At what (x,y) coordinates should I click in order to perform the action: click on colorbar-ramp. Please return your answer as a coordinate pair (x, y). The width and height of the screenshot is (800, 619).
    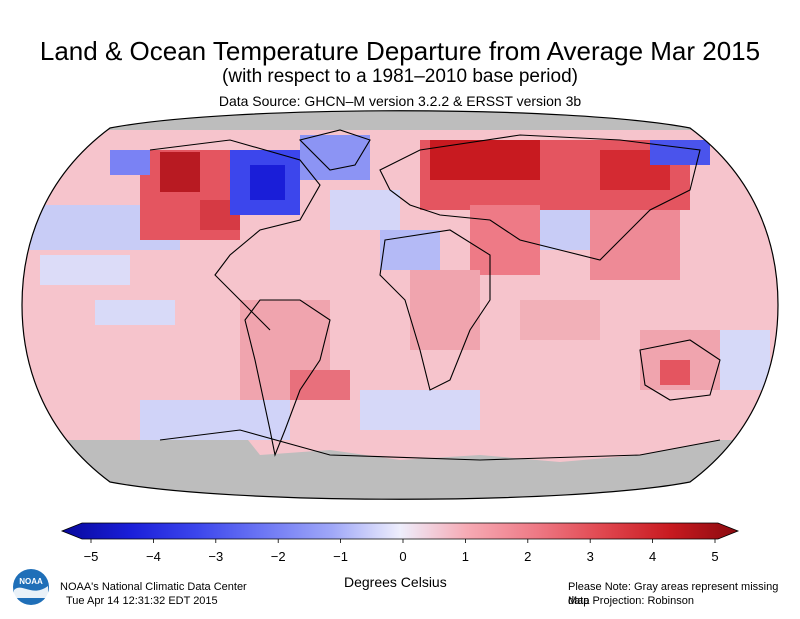
    Looking at the image, I should click on (400, 531).